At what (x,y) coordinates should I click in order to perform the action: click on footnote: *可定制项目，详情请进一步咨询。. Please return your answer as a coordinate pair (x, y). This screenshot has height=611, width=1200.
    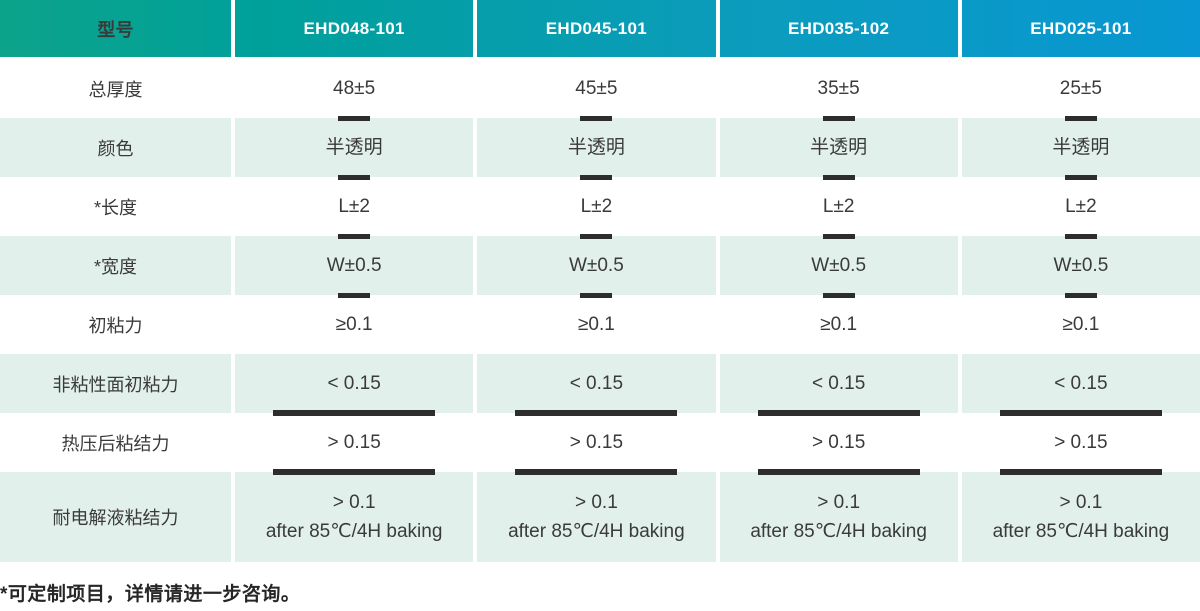
    Looking at the image, I should click on (150, 594).